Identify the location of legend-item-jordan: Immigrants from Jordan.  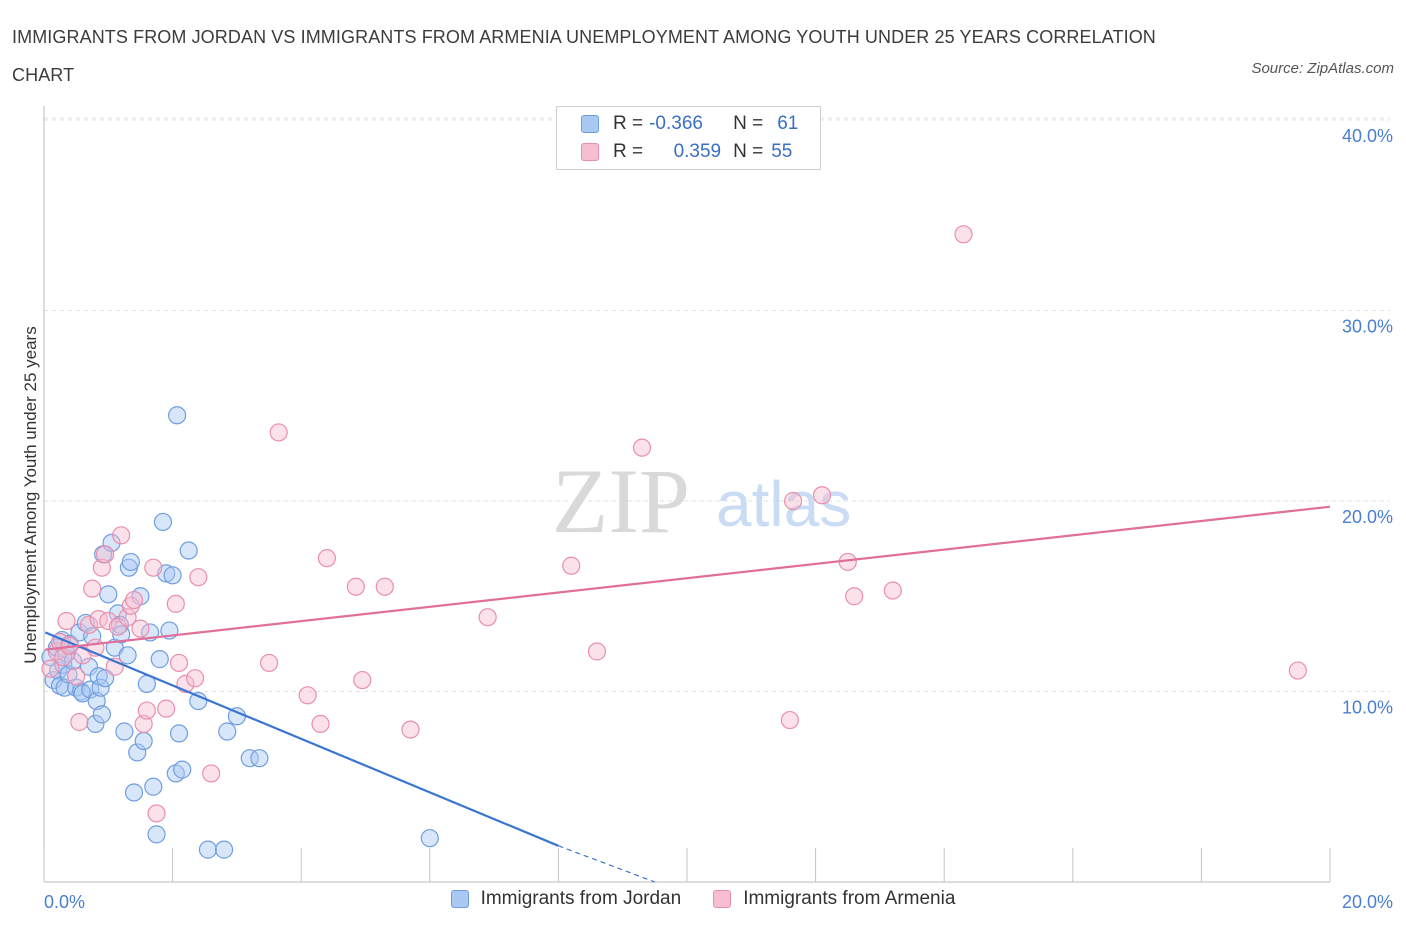
(565, 899).